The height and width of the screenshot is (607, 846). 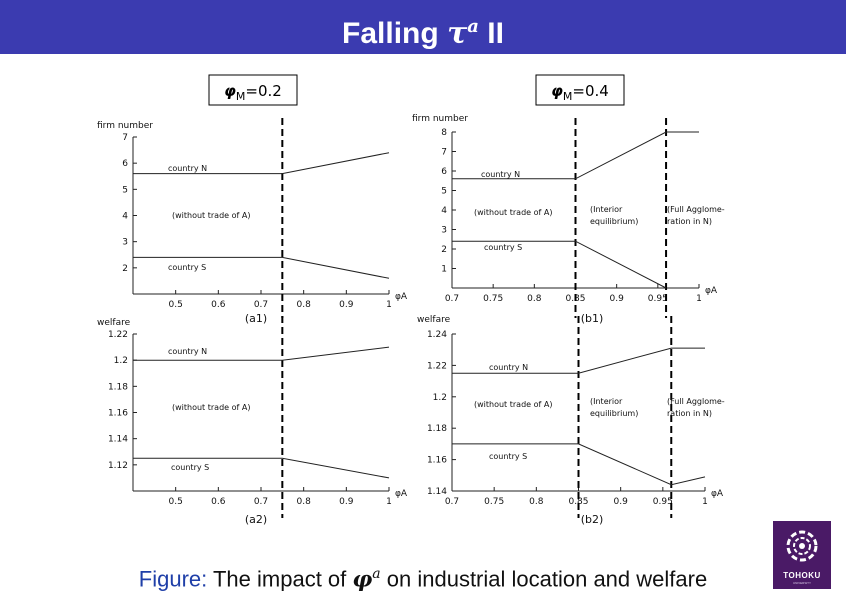 What do you see at coordinates (190, 467) in the screenshot?
I see `a2-series-label: country S` at bounding box center [190, 467].